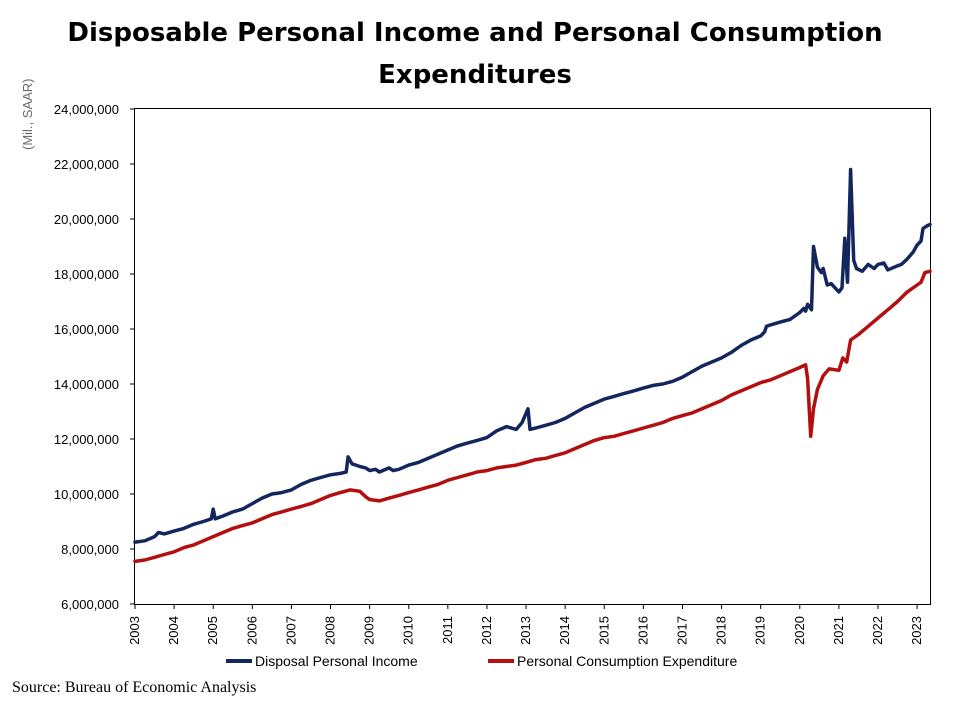 Image resolution: width=960 pixels, height=720 pixels. I want to click on x-tick-label: 2022, so click(877, 630).